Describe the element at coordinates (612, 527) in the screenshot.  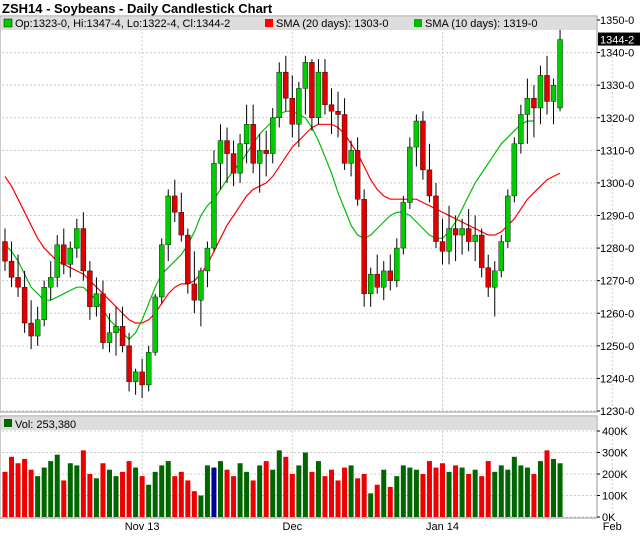
I see `x-tick-label: Feb` at that location.